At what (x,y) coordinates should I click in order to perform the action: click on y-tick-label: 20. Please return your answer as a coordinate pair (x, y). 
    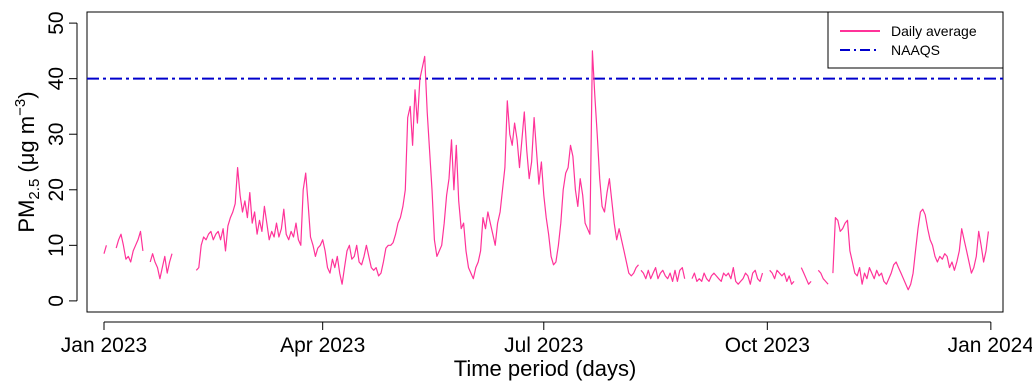
    Looking at the image, I should click on (56, 189).